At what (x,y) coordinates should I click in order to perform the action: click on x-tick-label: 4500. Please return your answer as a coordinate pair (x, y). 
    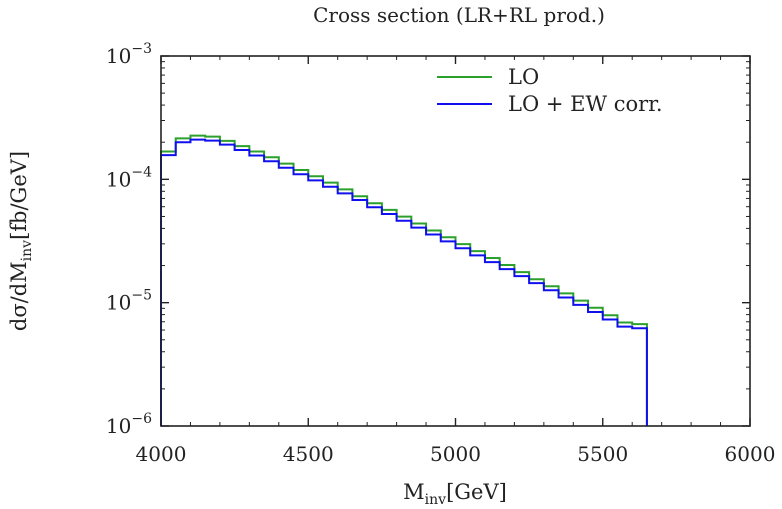
    Looking at the image, I should click on (308, 454).